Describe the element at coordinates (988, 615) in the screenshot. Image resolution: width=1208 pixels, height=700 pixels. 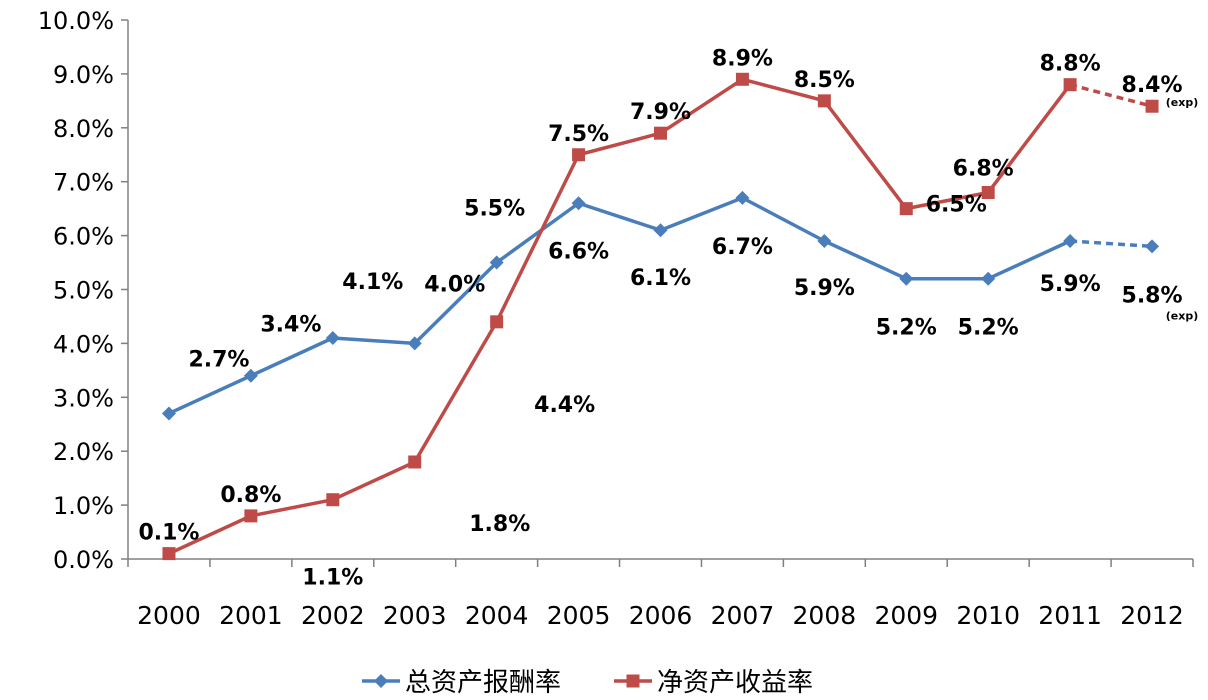
I see `x-tick-label: 2010` at that location.